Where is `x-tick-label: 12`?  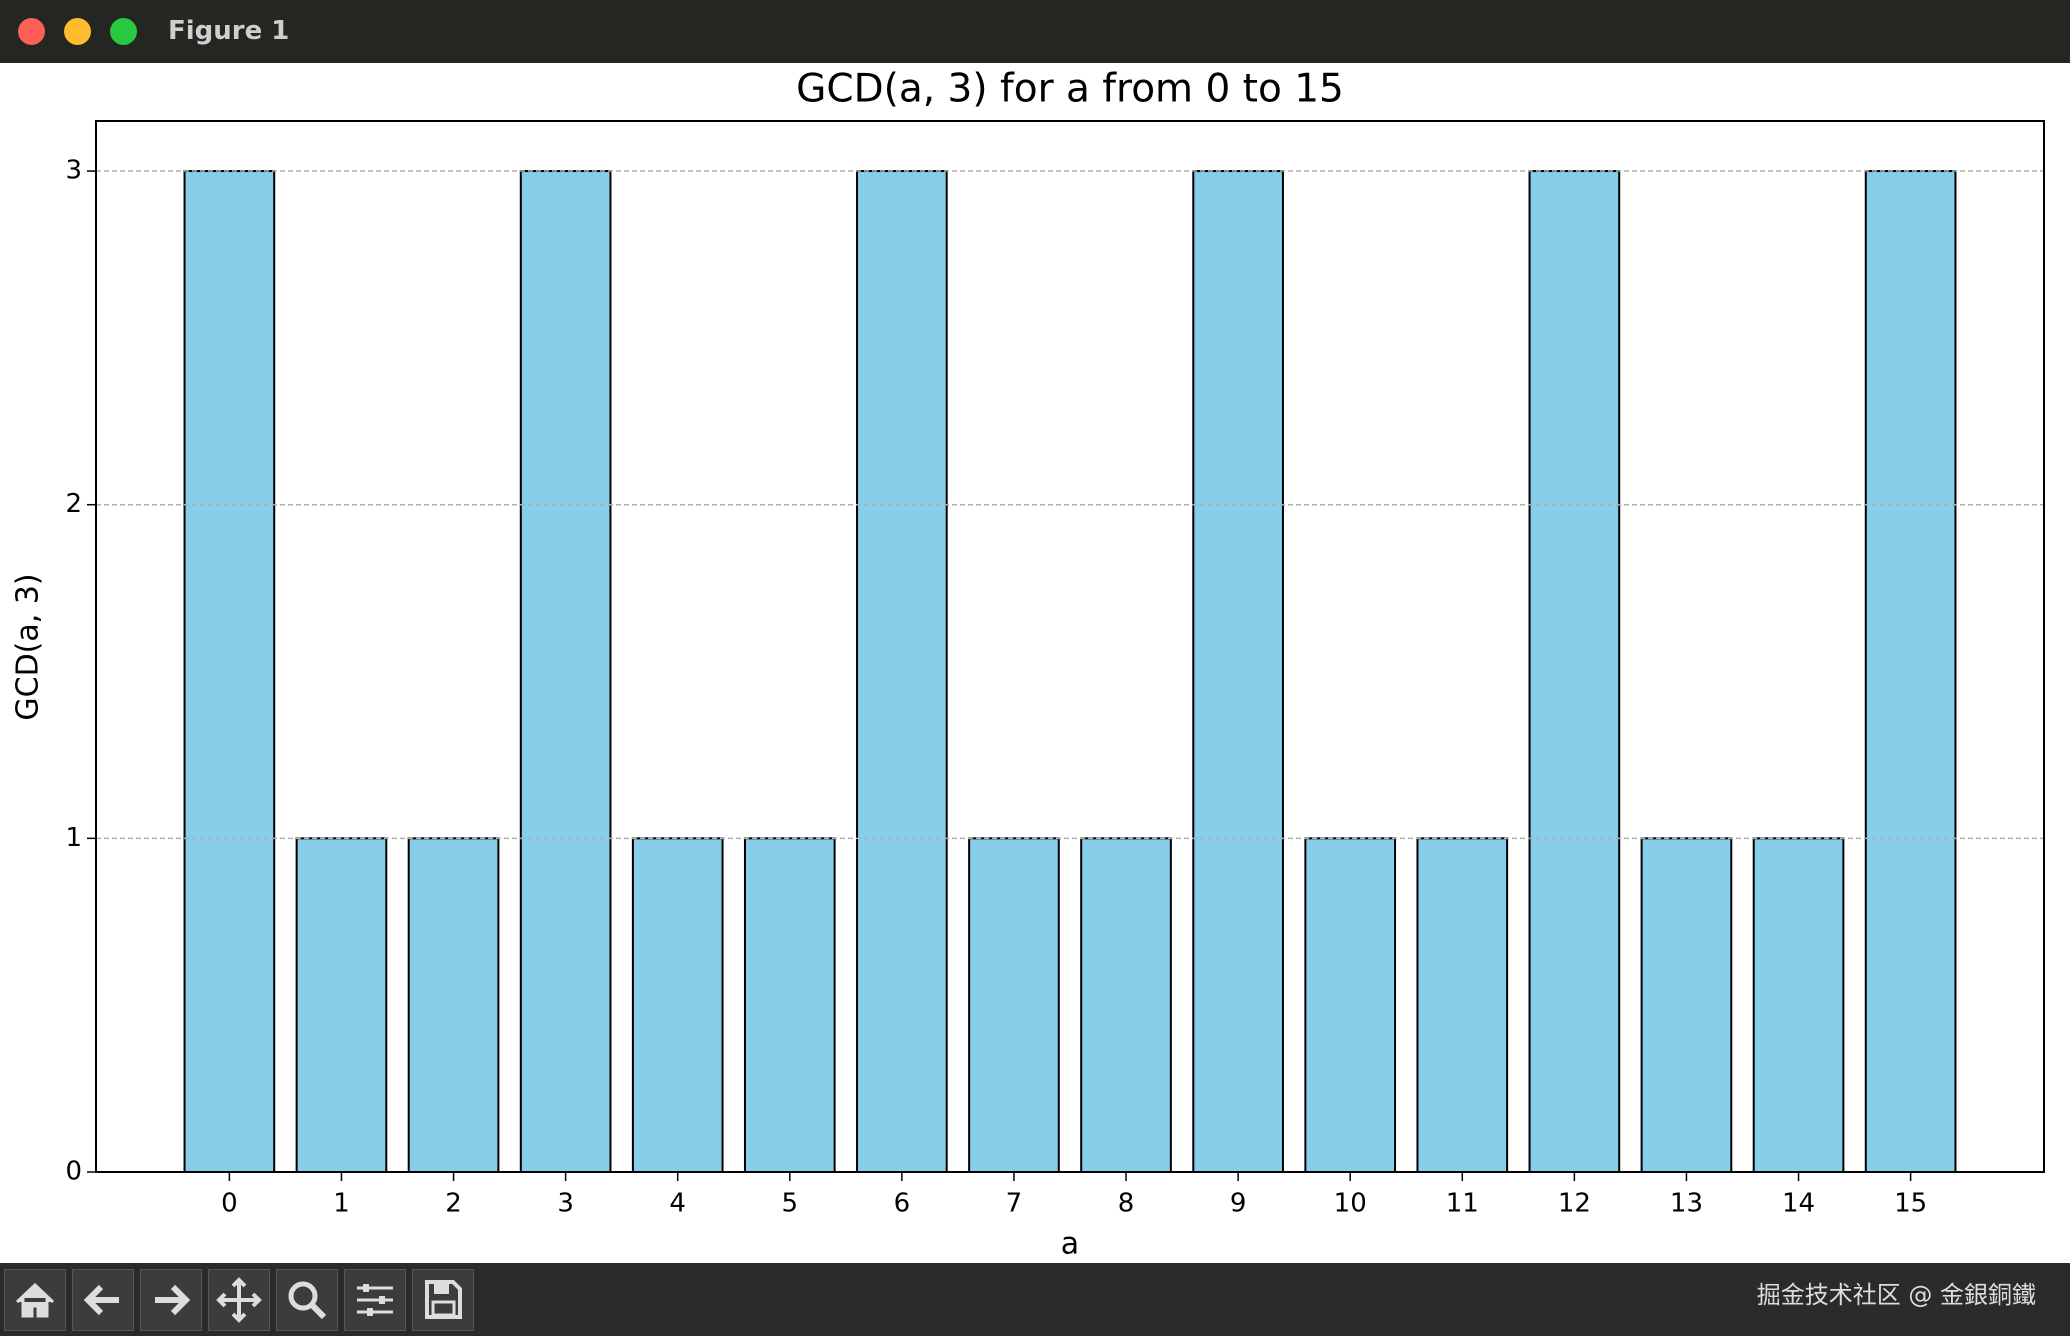 x-tick-label: 12 is located at coordinates (1574, 1204).